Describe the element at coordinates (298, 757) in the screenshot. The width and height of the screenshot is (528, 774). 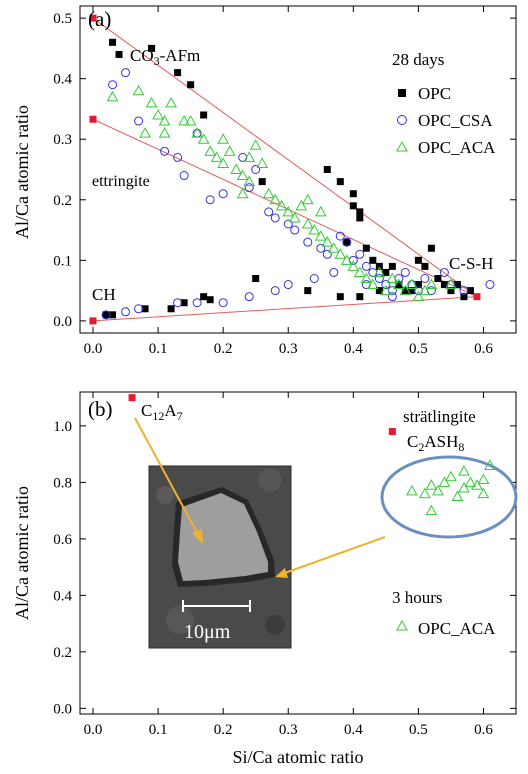
I see `x-axis-title: Si/Ca atomic ratio` at that location.